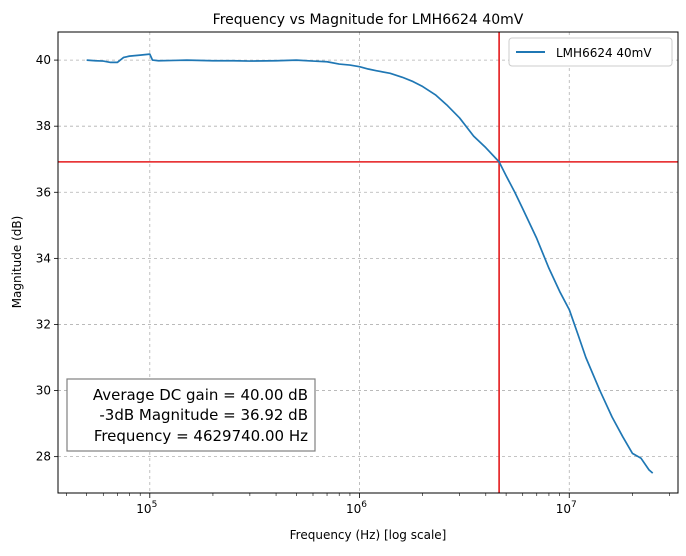  I want to click on legend-box, so click(590, 52).